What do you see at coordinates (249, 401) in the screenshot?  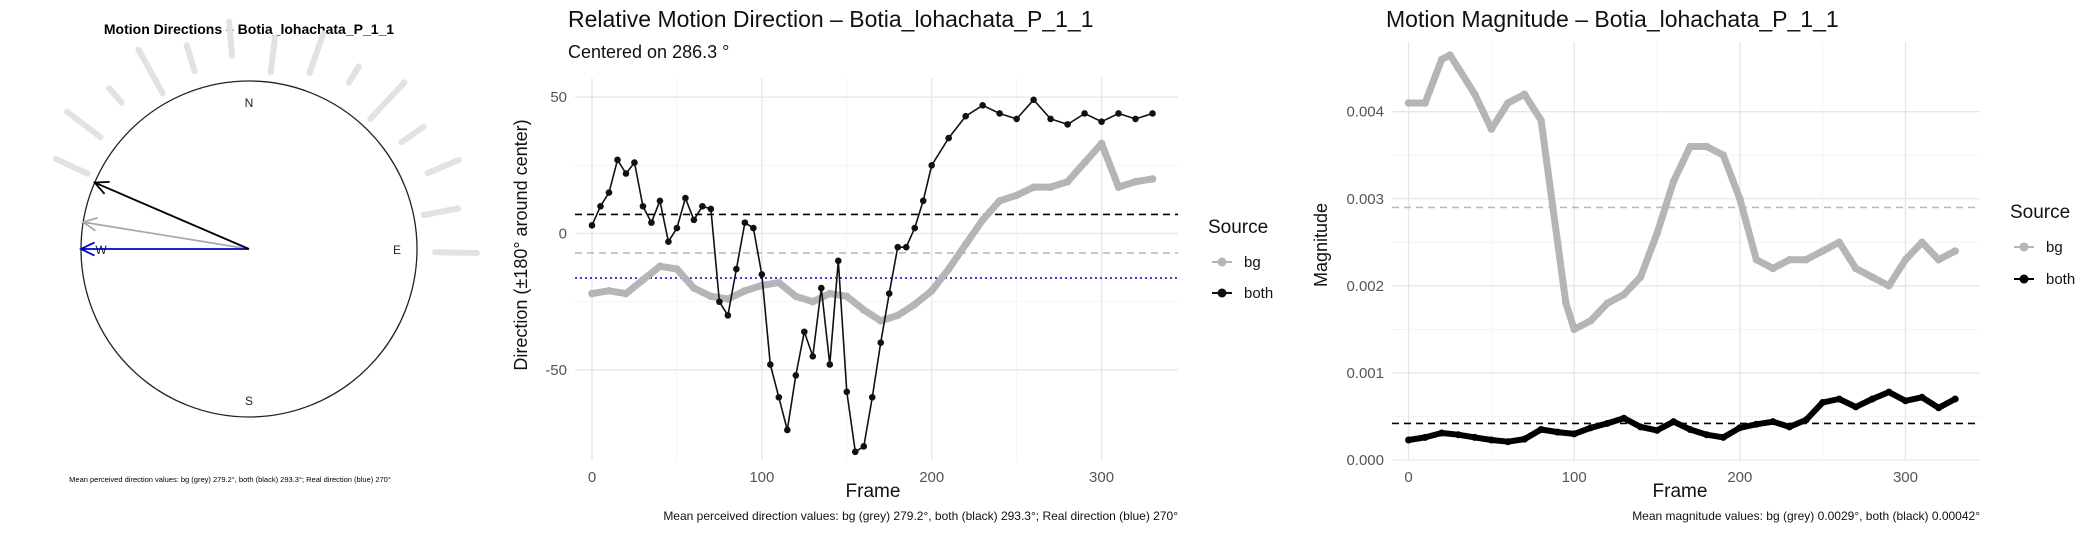 I see `compass-label-south: S` at bounding box center [249, 401].